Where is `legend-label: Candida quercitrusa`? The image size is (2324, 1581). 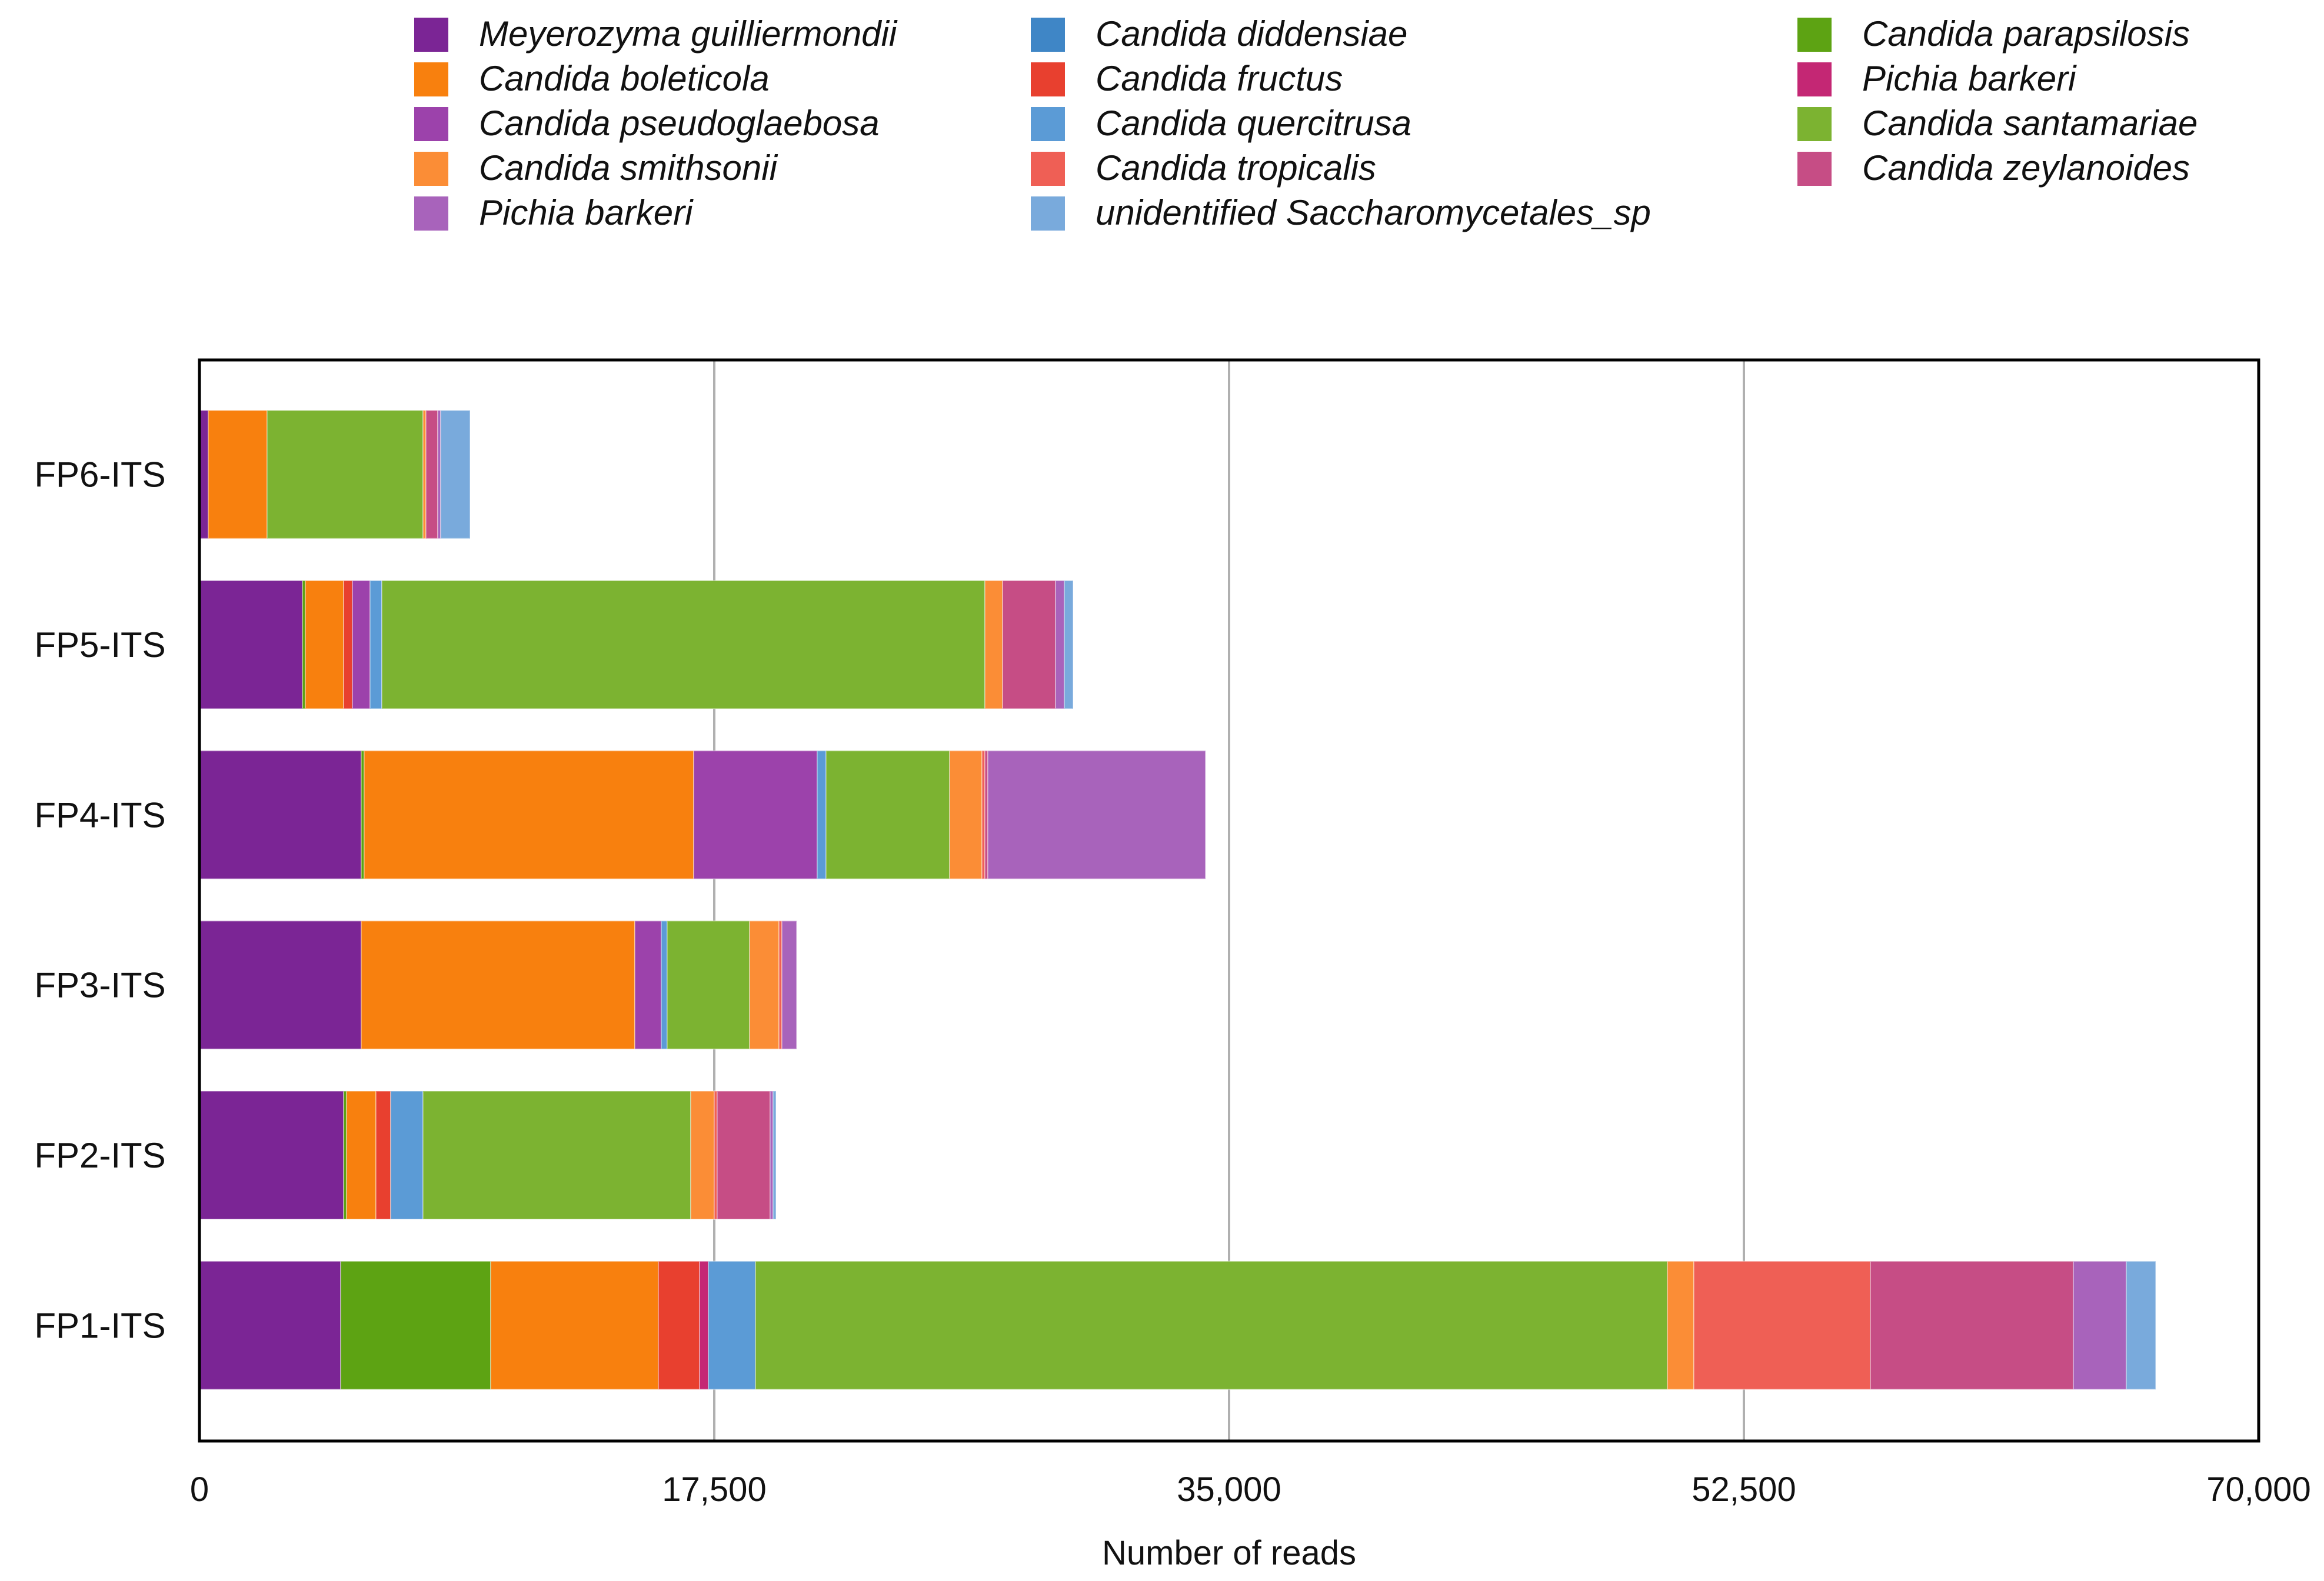 legend-label: Candida quercitrusa is located at coordinates (1254, 124).